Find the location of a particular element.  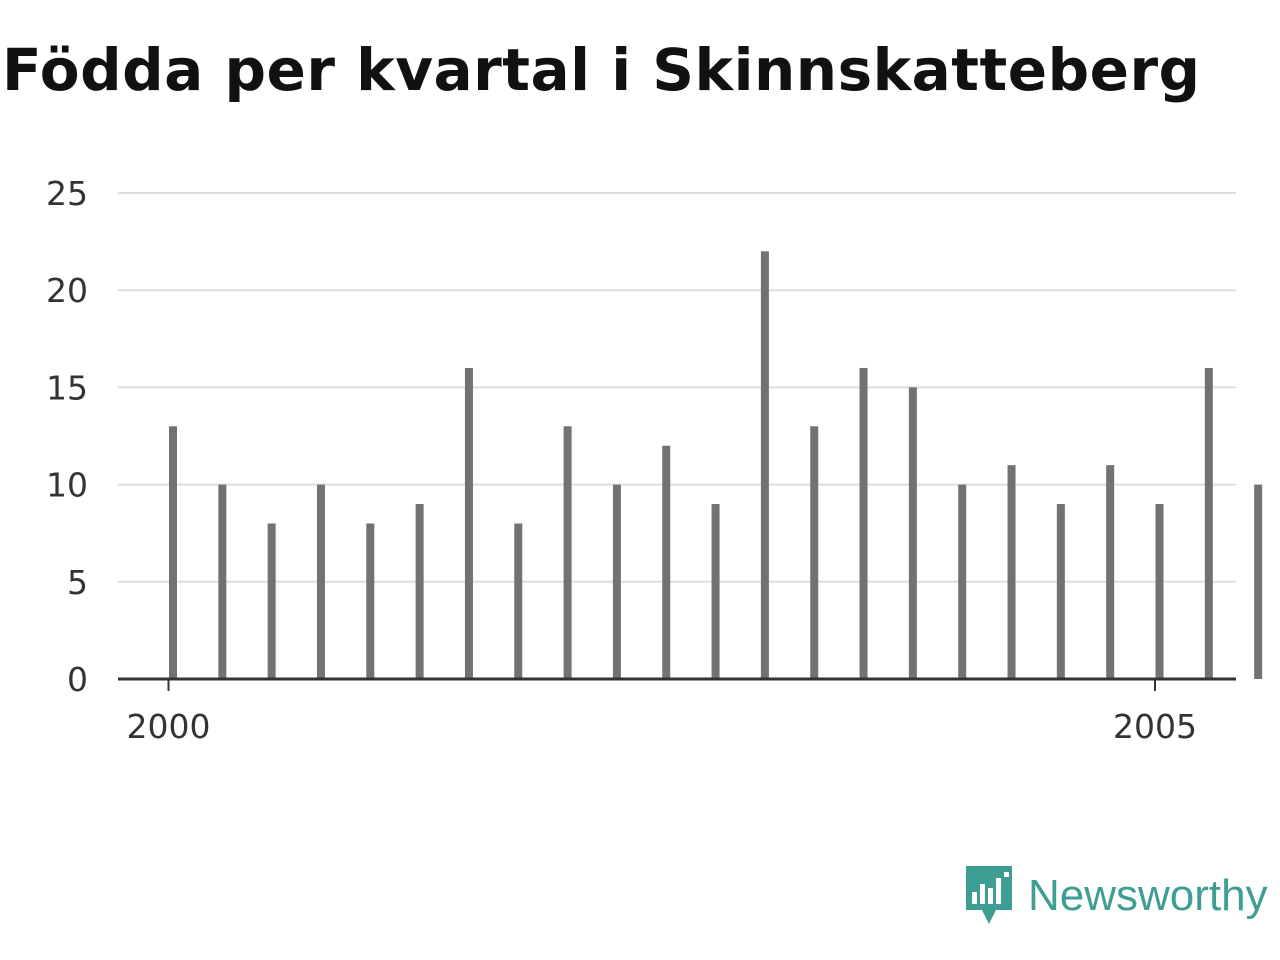

x-tick-label: 2000 is located at coordinates (169, 726).